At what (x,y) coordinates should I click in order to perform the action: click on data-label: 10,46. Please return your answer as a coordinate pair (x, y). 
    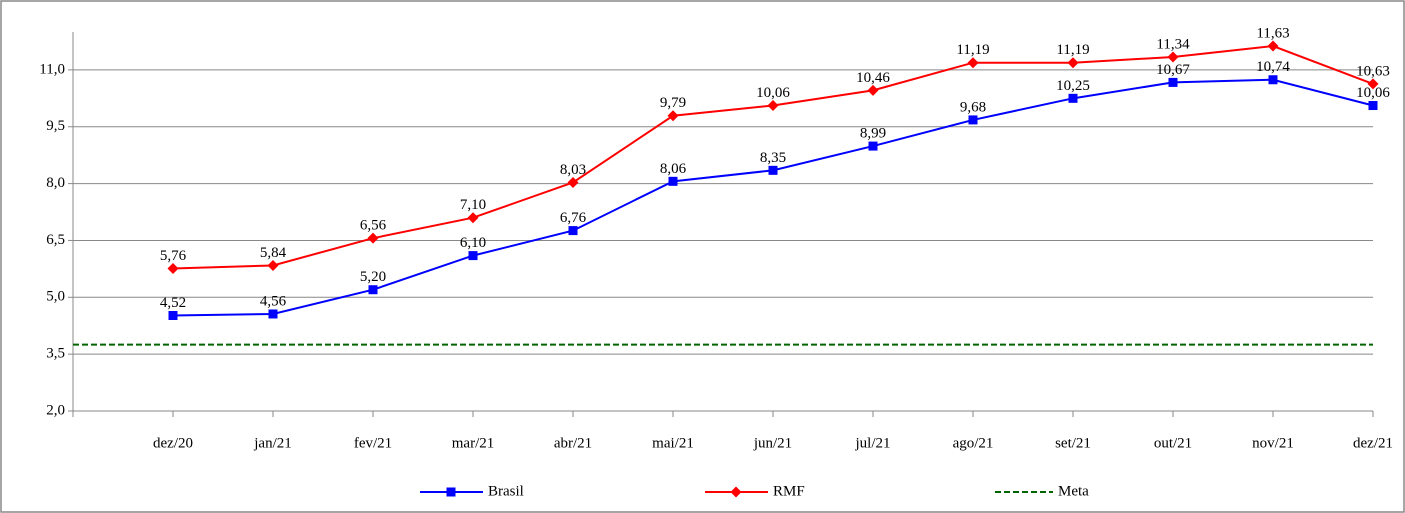
    Looking at the image, I should click on (873, 78).